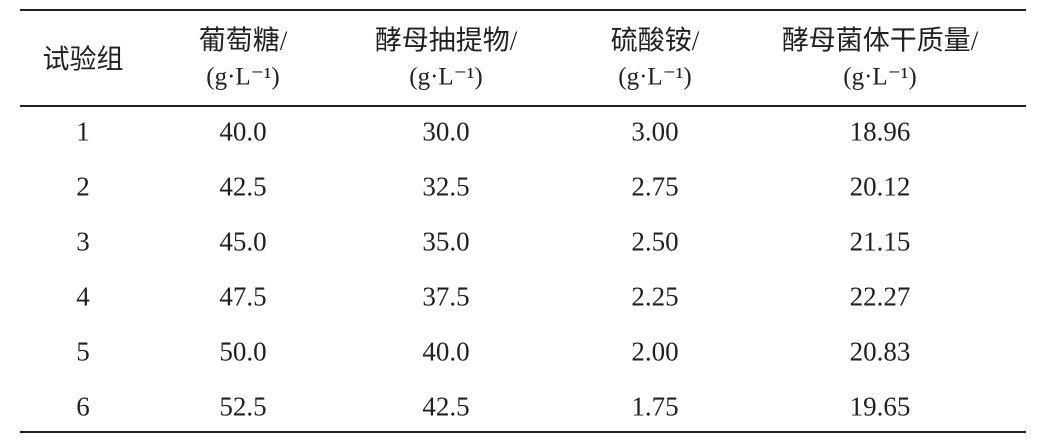 This screenshot has width=1044, height=444. I want to click on header-name: 试验组, so click(83, 59).